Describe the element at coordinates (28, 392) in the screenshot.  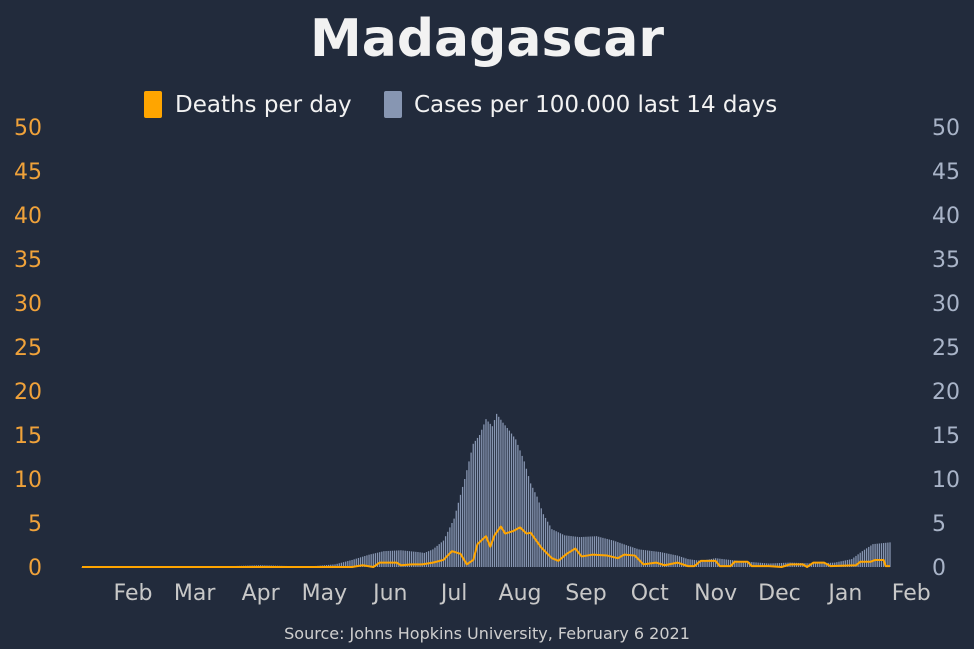
I see `left-y-tick-label: 20` at that location.